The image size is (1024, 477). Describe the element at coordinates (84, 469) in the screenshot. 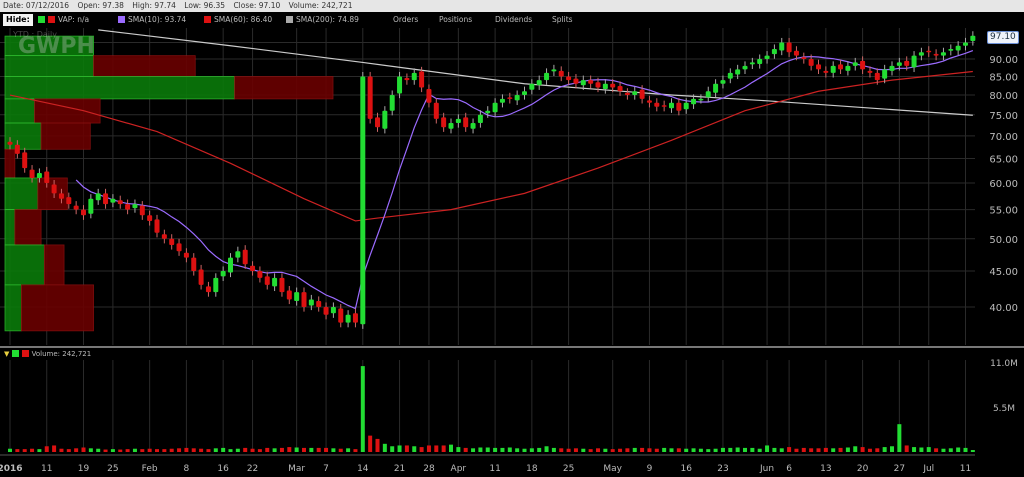

I see `x-tick-label: 19` at that location.